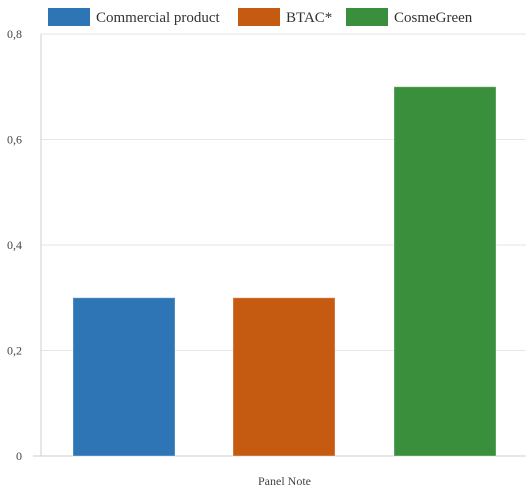  What do you see at coordinates (14, 34) in the screenshot?
I see `y-tick-label: 0,8` at bounding box center [14, 34].